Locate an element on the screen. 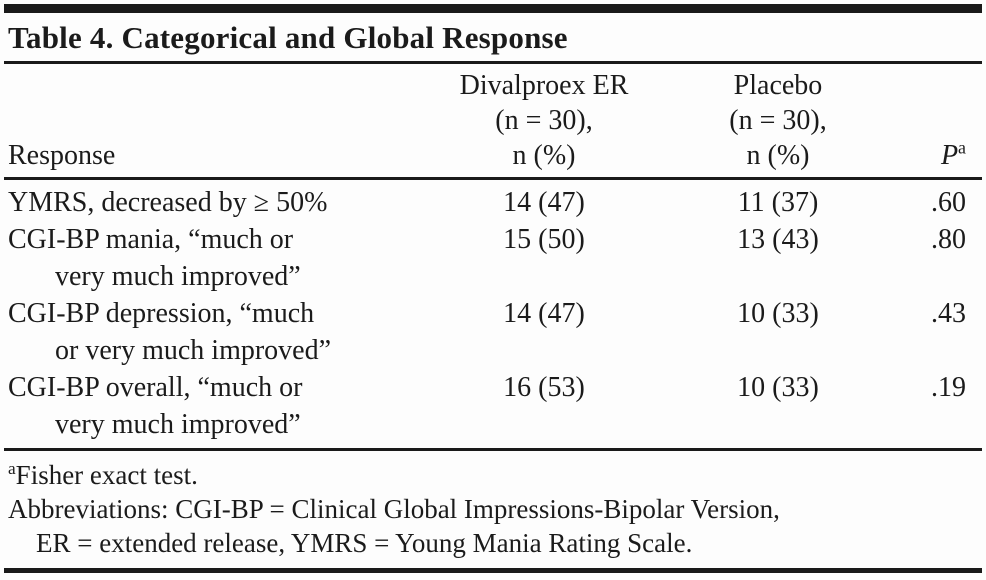 This screenshot has width=986, height=580. footnote-fisher: aFisher exact test. is located at coordinates (493, 475).